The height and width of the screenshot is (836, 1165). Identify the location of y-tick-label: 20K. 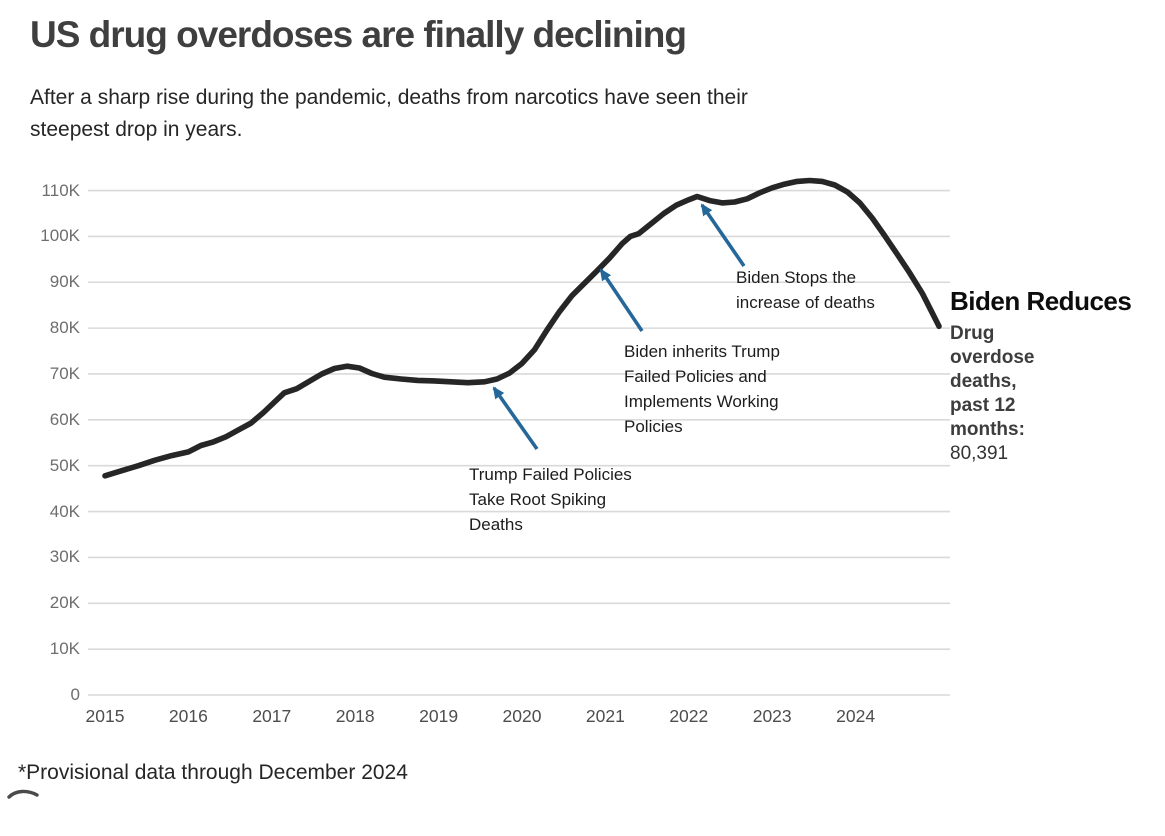
(64, 603).